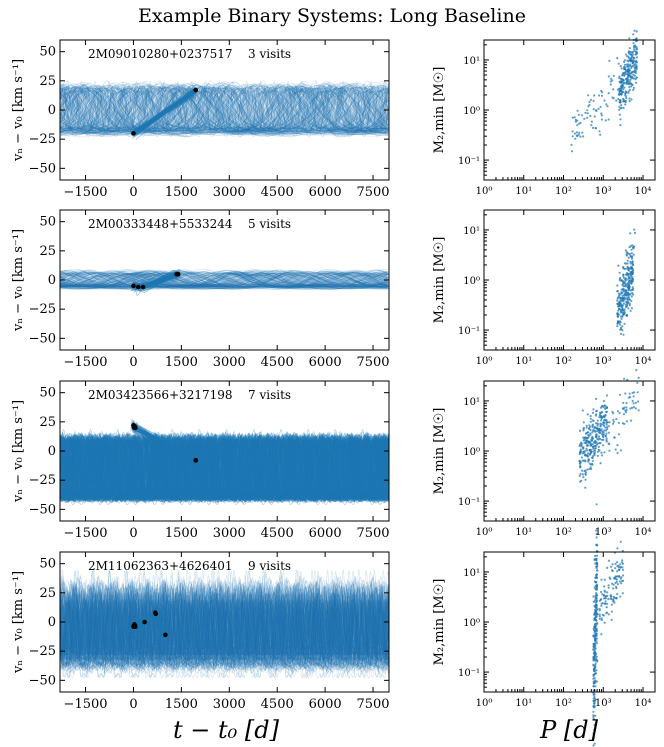 The height and width of the screenshot is (747, 664). I want to click on rv-observation-point, so click(143, 287).